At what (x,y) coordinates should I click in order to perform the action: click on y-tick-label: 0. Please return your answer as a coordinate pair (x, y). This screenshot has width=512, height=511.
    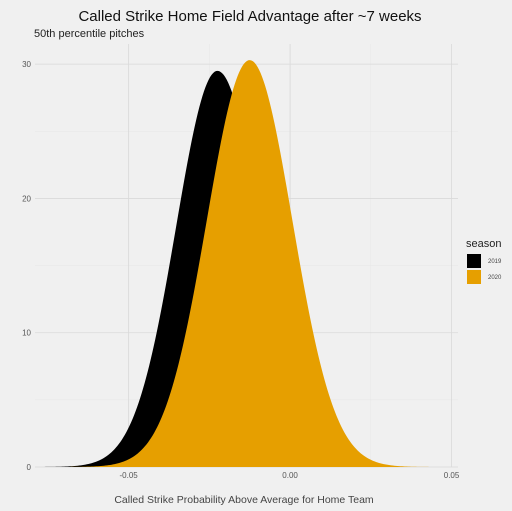
    Looking at the image, I should click on (29, 467).